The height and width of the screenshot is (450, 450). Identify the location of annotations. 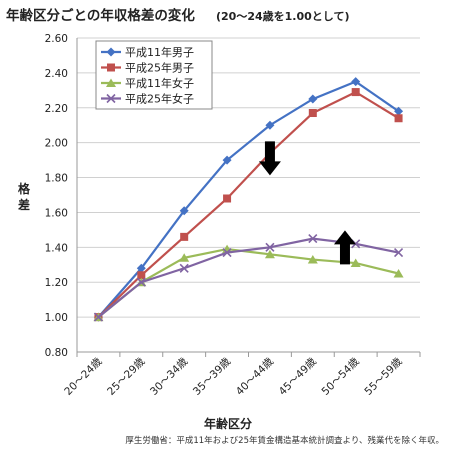
(307, 203).